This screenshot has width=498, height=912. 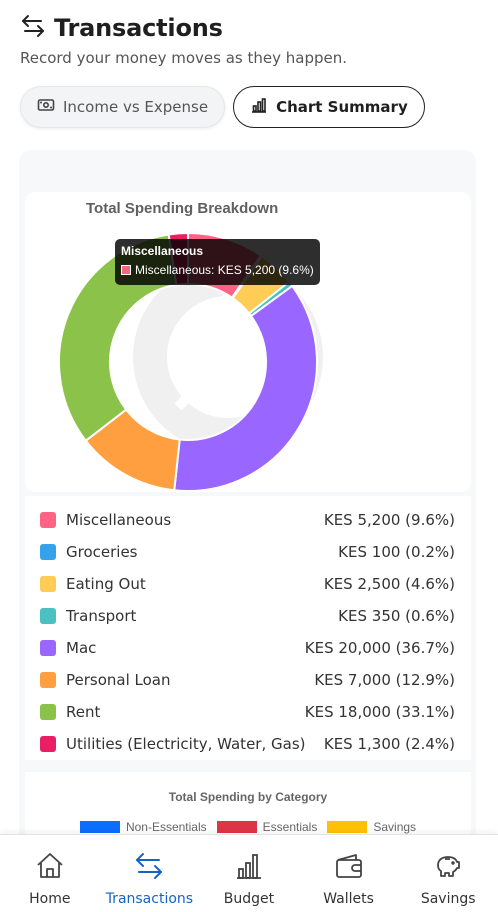 I want to click on nav-transactions: Transactions, so click(x=150, y=873).